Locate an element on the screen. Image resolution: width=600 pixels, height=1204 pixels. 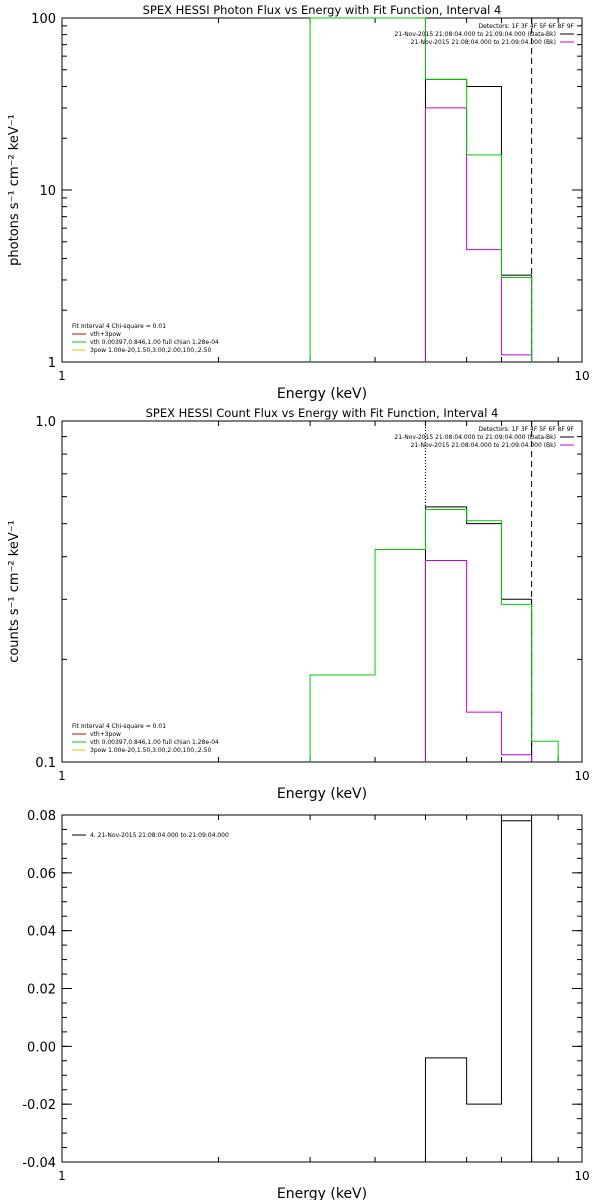
y-axis-label: photons s⁻¹ cm⁻² keV⁻¹ is located at coordinates (14, 190).